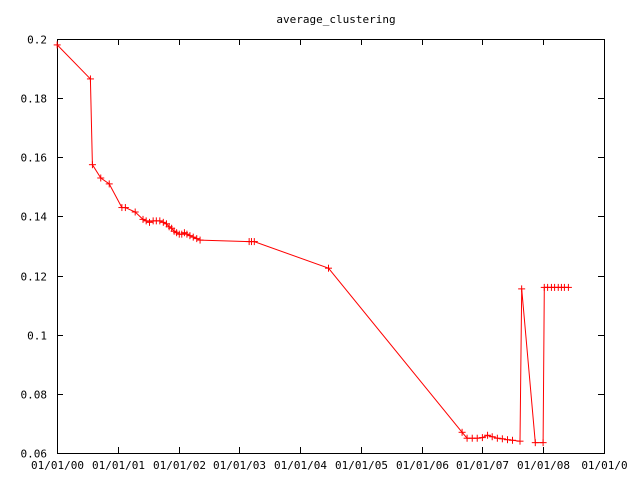  Describe the element at coordinates (543, 465) in the screenshot. I see `x-tick-label: 01/01/08` at that location.